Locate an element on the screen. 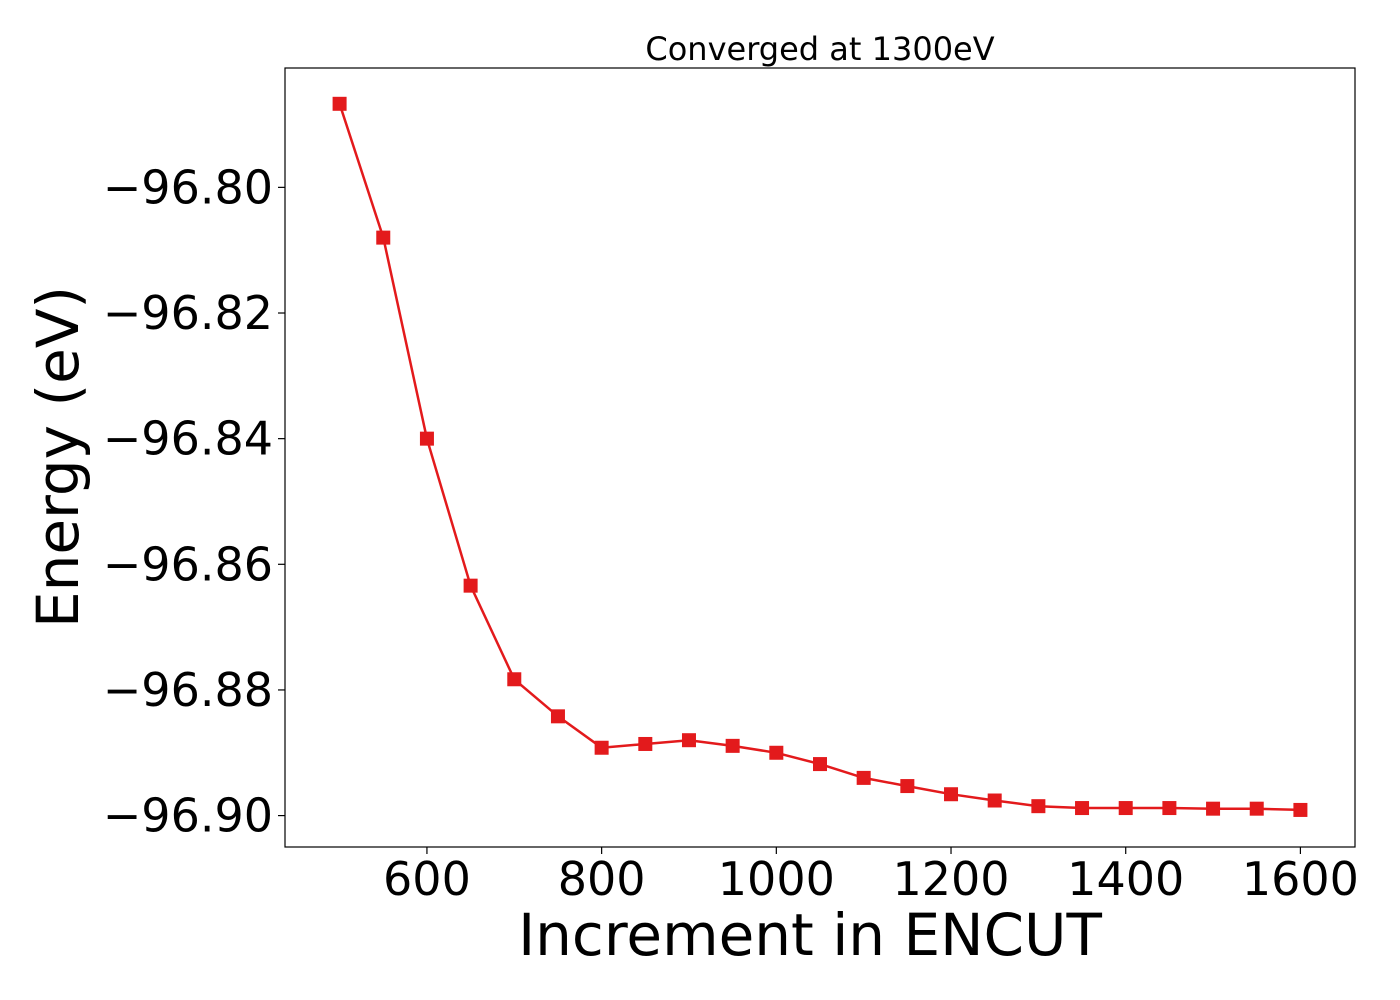  y-tick-label: −96.88 is located at coordinates (188, 690).